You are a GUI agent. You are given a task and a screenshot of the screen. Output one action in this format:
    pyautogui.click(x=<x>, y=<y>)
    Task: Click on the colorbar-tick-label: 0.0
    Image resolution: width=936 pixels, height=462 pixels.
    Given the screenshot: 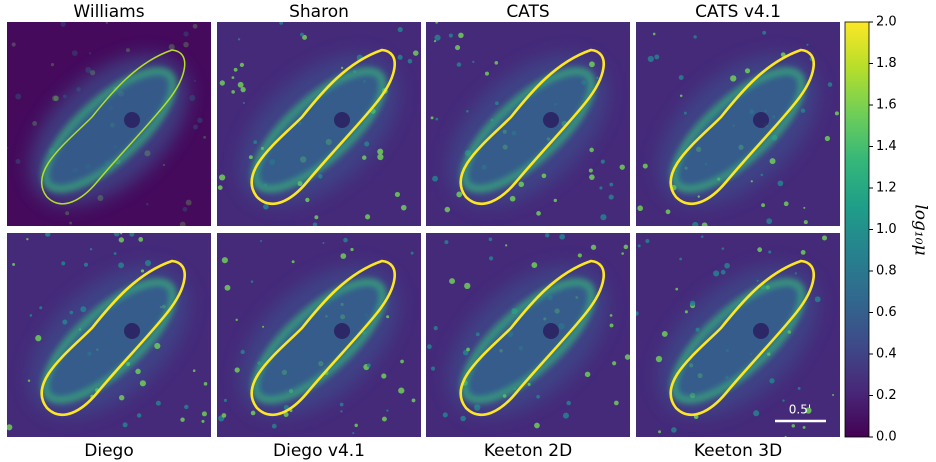 What is the action you would take?
    pyautogui.click(x=886, y=437)
    